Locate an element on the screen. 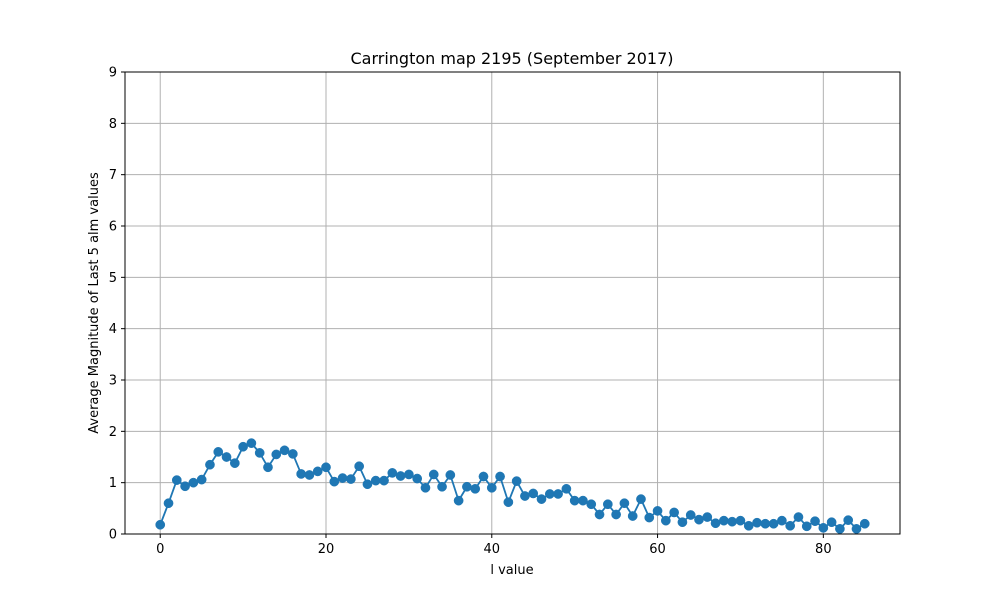 The height and width of the screenshot is (600, 1000). y-tick-label: 4 is located at coordinates (113, 329).